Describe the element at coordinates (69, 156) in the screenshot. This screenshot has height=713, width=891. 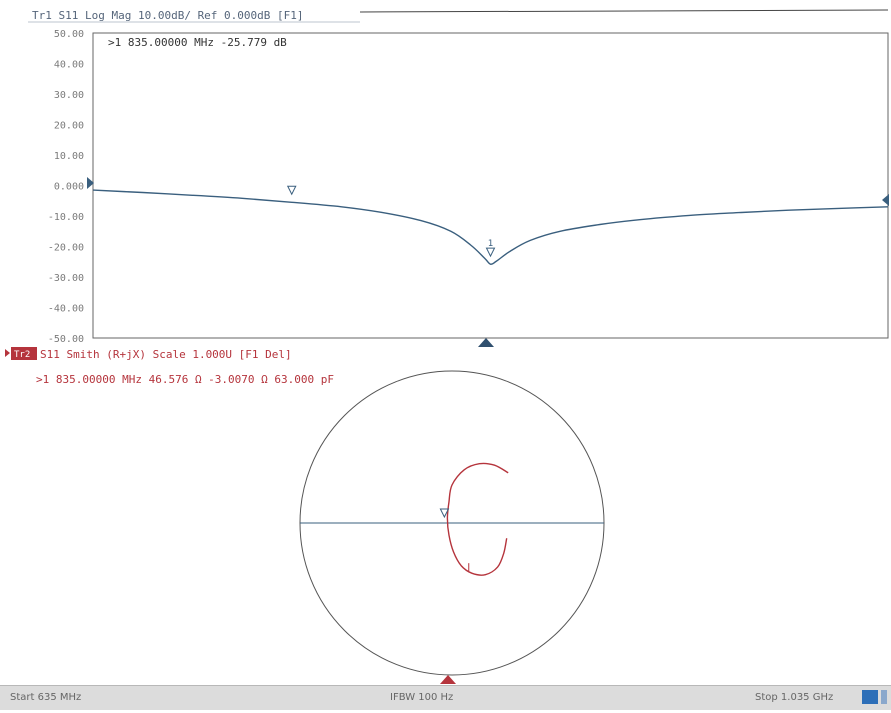
I see `y-tick-label: 10.00` at that location.